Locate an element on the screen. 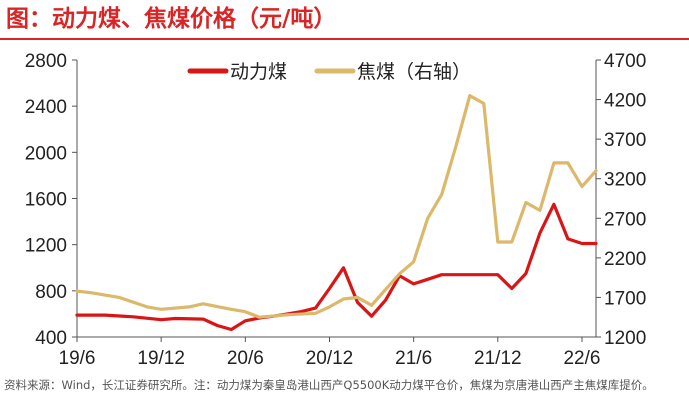  right-tick-label: 4700 is located at coordinates (625, 61).